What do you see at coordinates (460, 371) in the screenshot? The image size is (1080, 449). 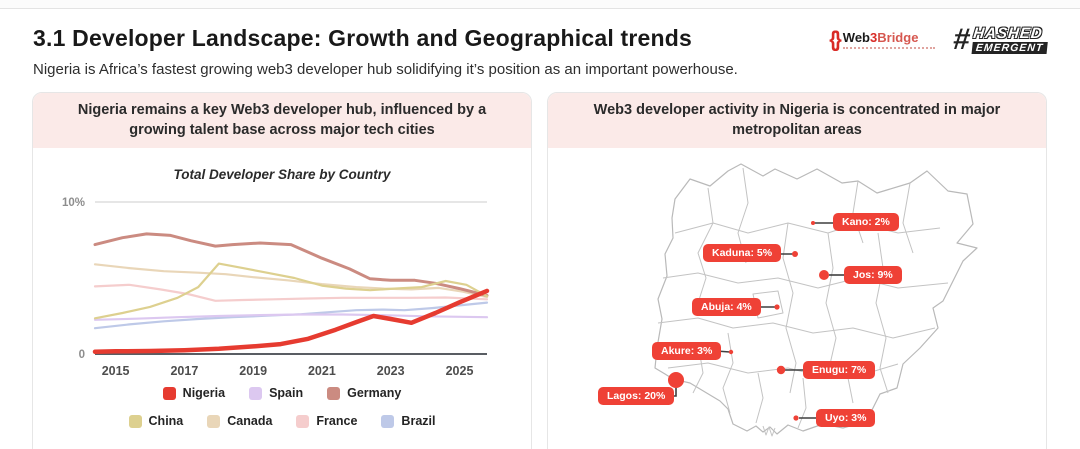 I see `x-tick-label: 2025` at bounding box center [460, 371].